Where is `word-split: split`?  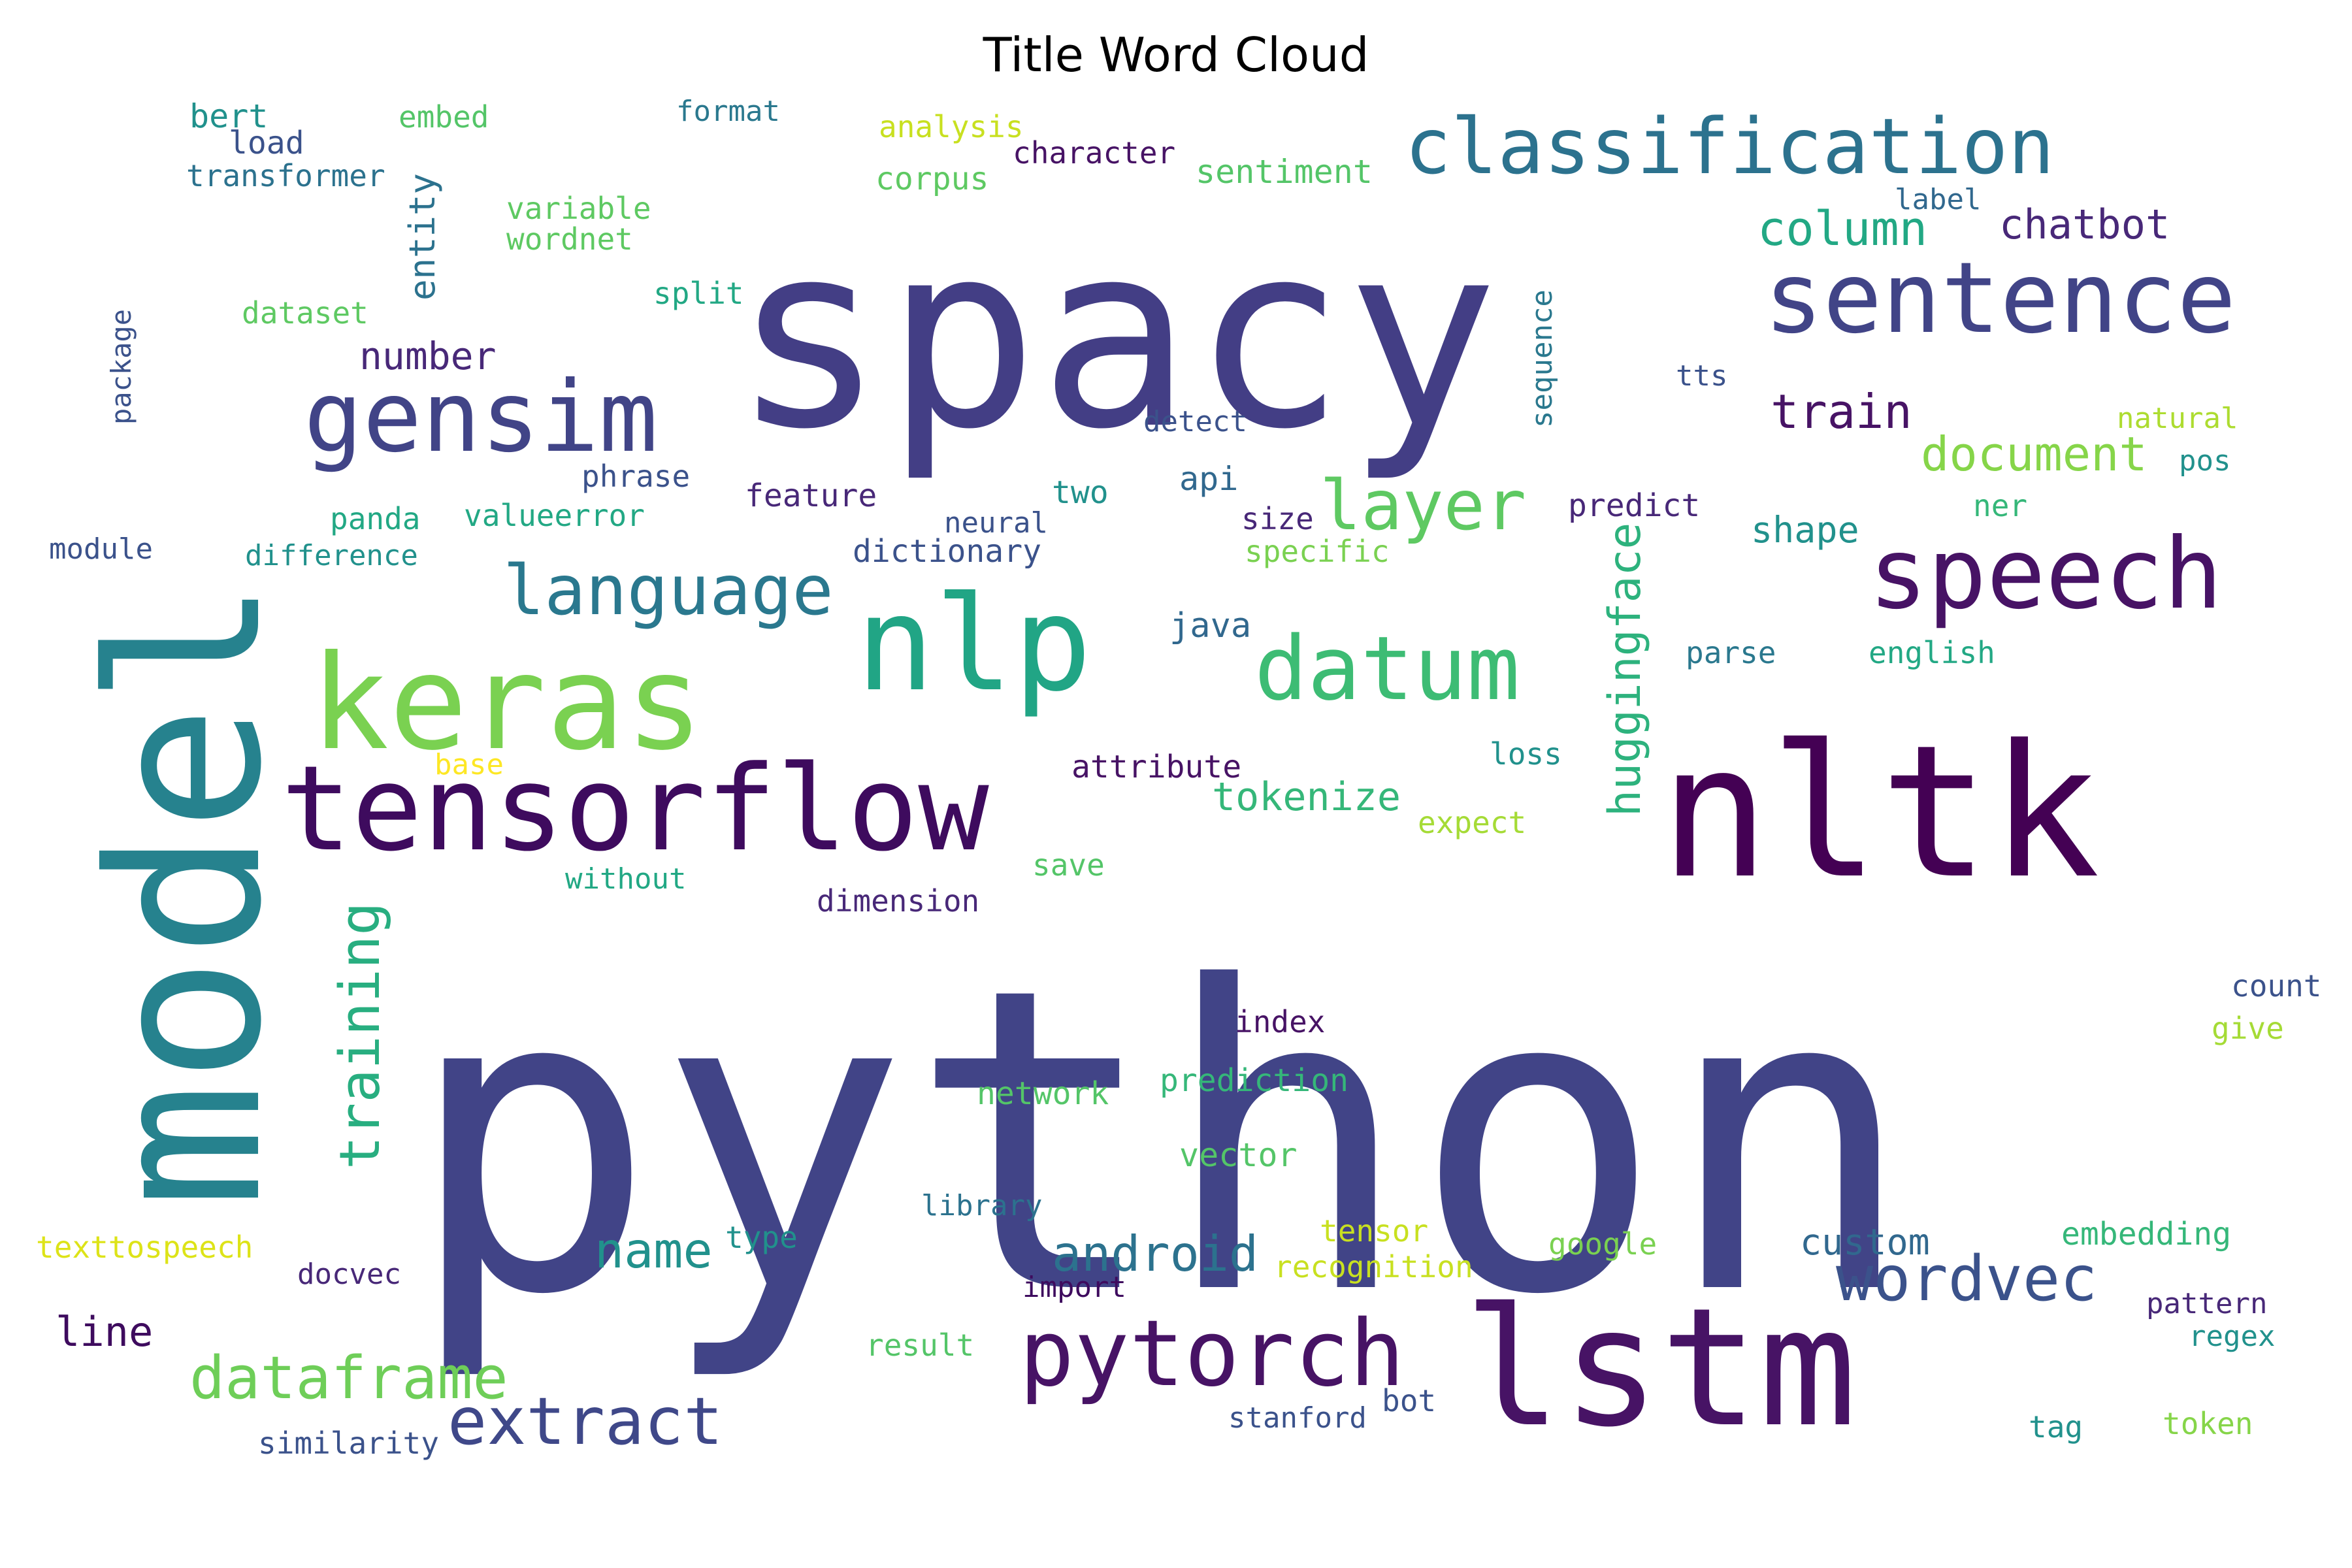
word-split: split is located at coordinates (698, 293).